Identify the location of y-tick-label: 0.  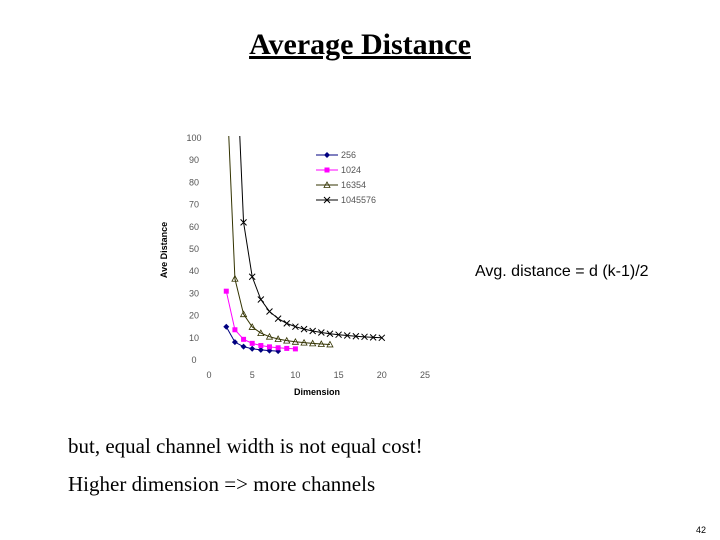
(193, 360).